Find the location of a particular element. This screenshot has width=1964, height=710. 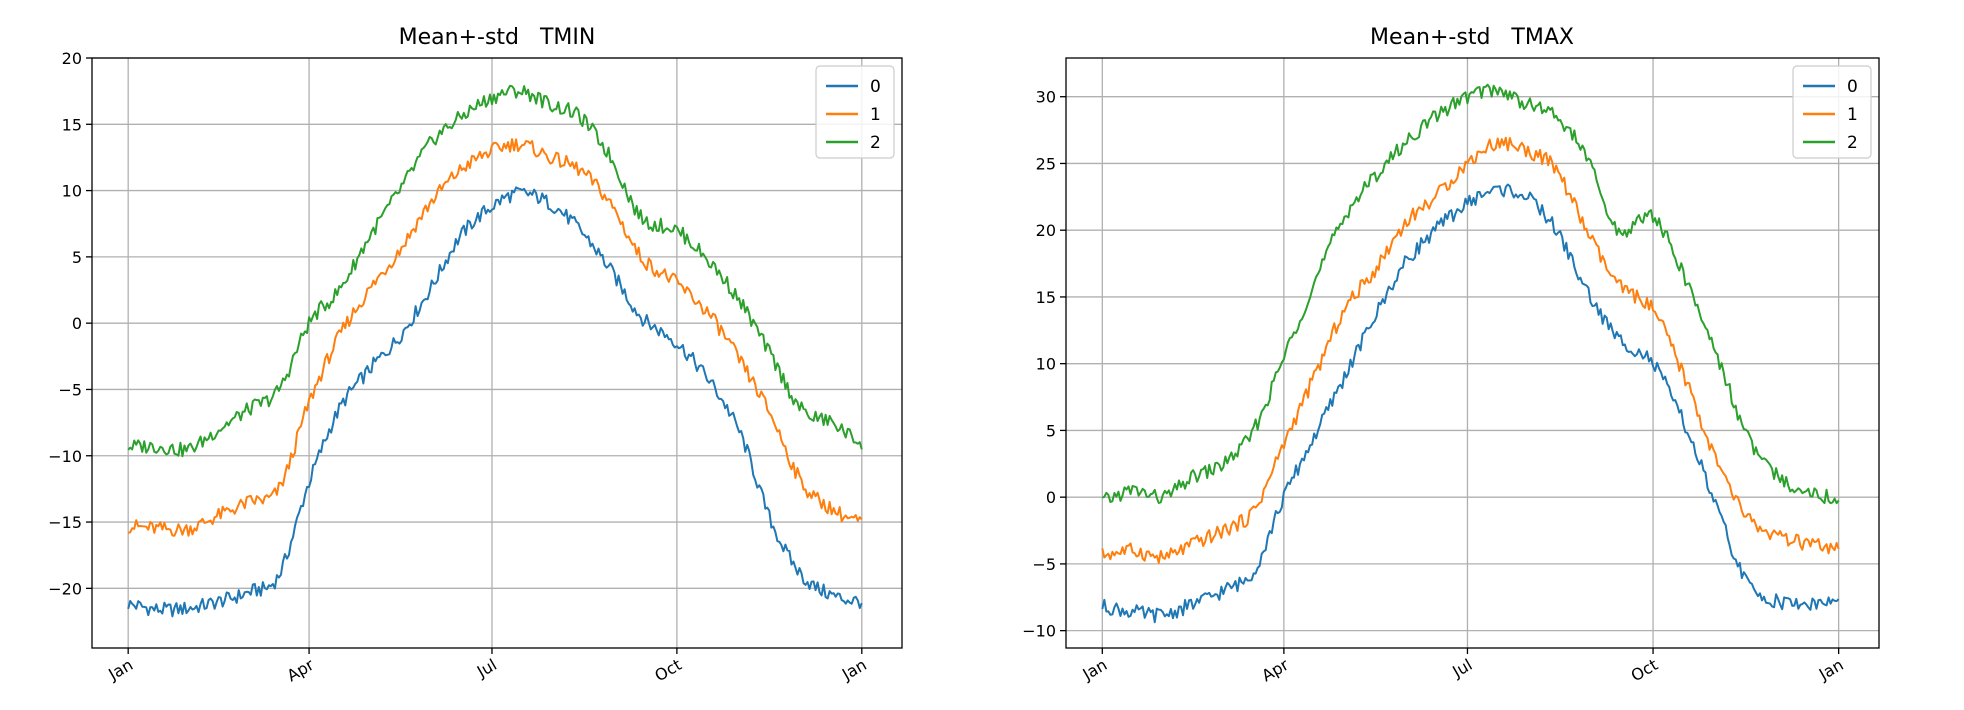

chart-title: Mean+-std TMAX is located at coordinates (1472, 37).